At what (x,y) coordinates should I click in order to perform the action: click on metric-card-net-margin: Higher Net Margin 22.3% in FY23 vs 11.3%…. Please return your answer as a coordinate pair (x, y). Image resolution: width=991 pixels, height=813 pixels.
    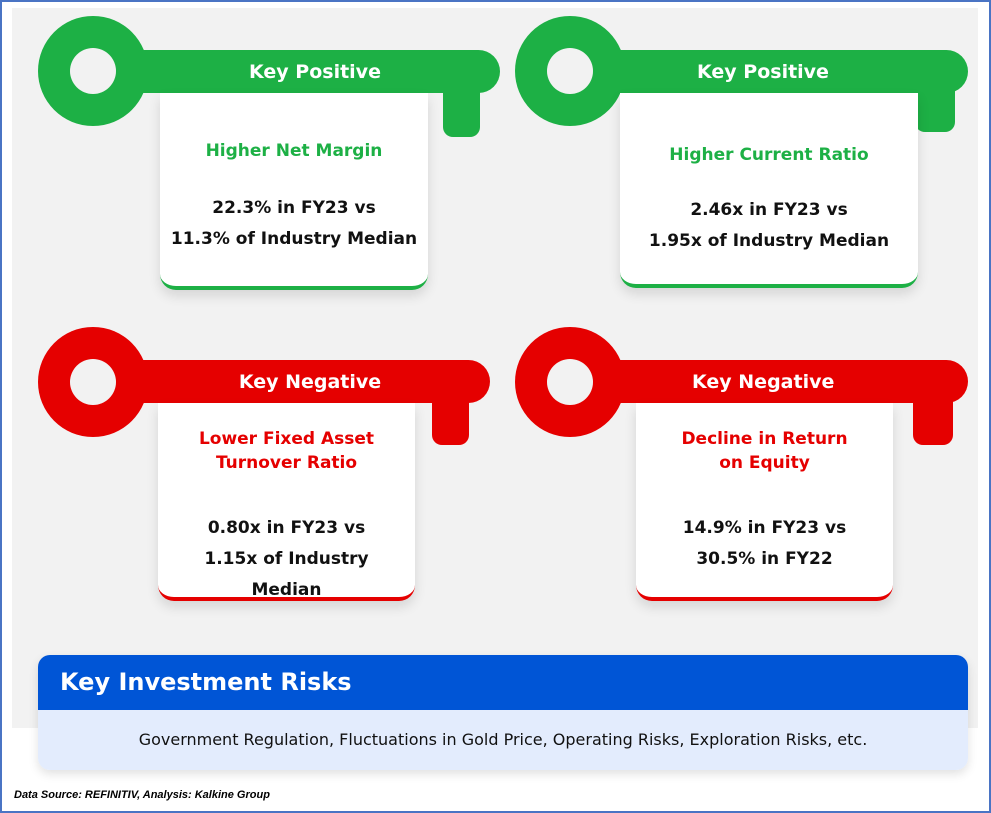
    Looking at the image, I should click on (294, 191).